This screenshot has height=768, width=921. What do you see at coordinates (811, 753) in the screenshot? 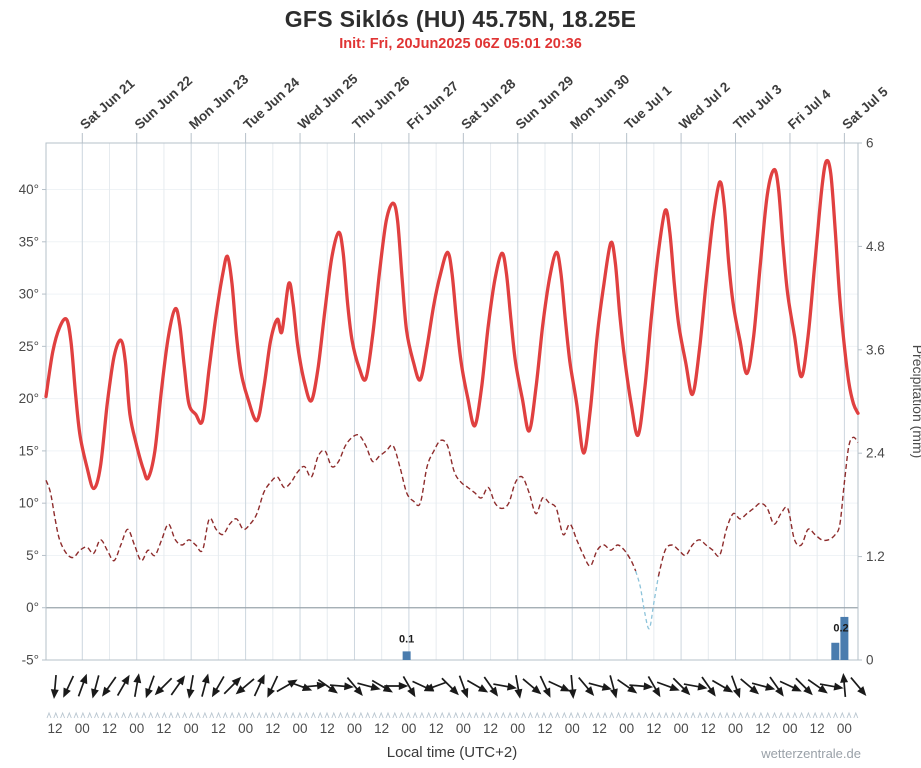
I see `watermark: wetterzentrale.de` at bounding box center [811, 753].